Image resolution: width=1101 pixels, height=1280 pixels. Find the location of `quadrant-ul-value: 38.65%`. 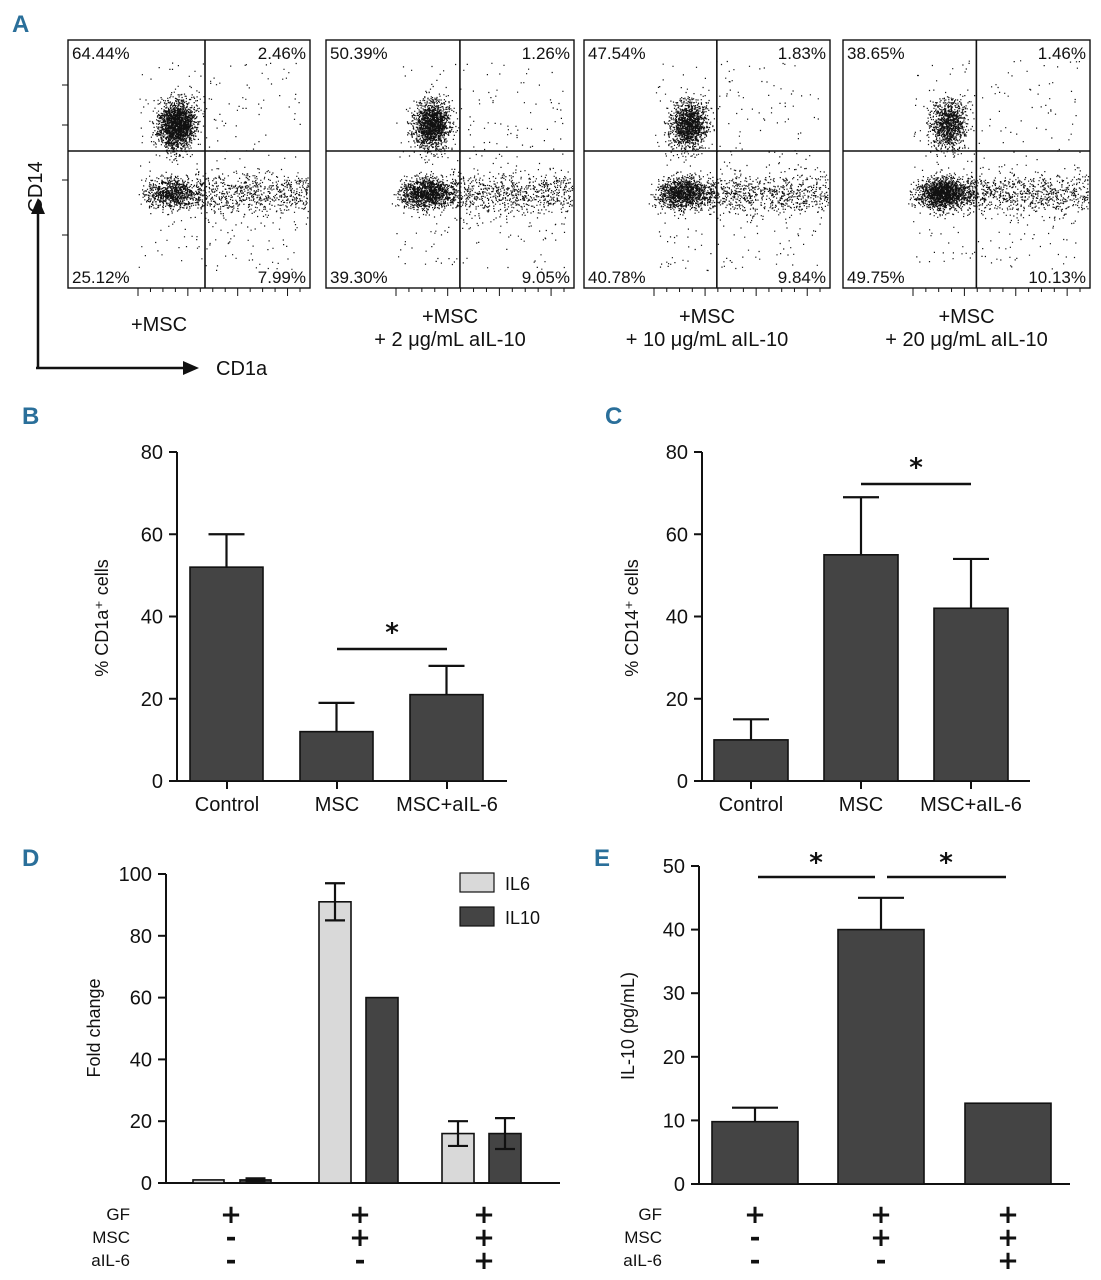

quadrant-ul-value: 38.65% is located at coordinates (876, 53).